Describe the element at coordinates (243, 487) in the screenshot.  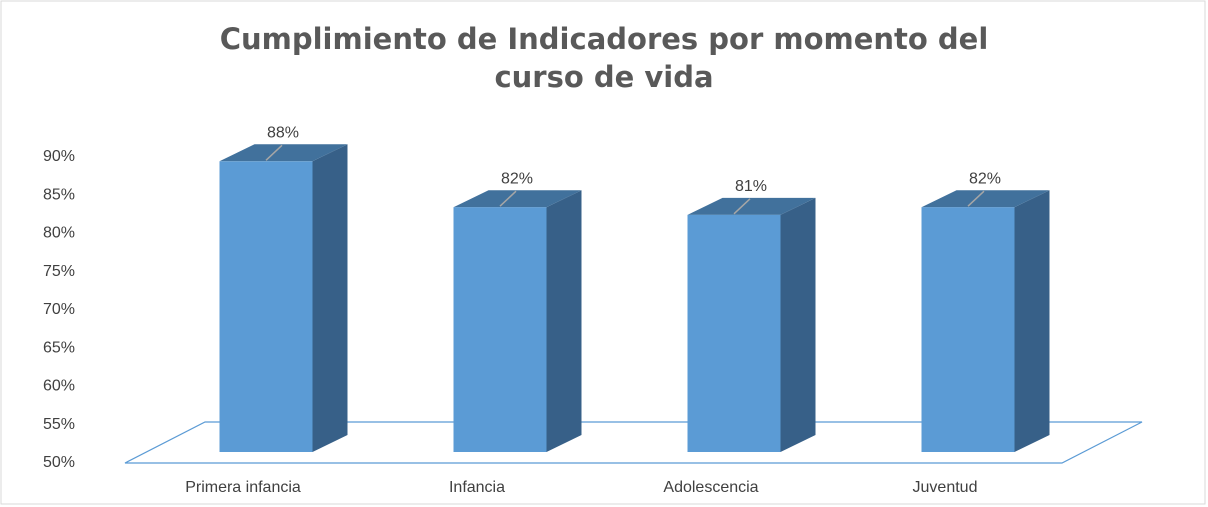
I see `x-tick-label: Primera infancia` at that location.